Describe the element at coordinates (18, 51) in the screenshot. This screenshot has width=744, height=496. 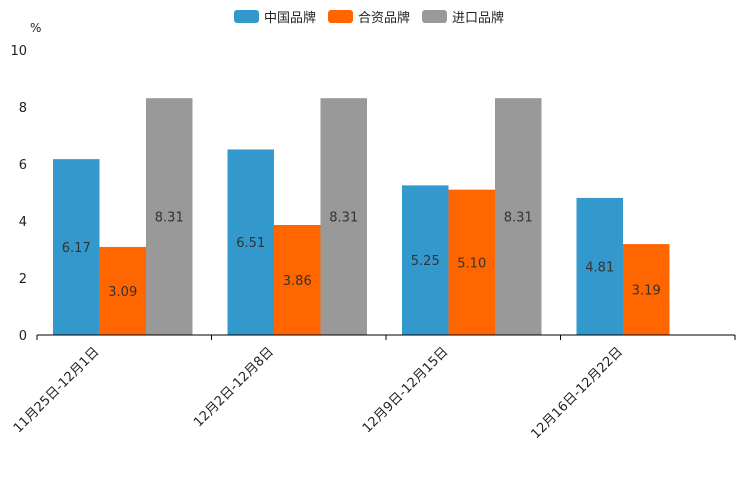
I see `y-tick-label: 10` at that location.